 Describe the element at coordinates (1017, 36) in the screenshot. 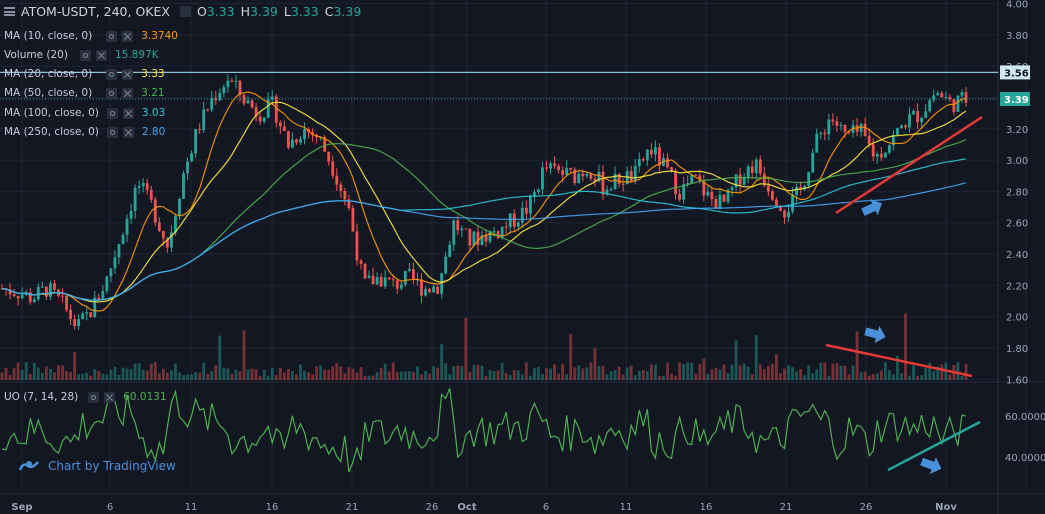

I see `price-tick-label: 3.80` at that location.